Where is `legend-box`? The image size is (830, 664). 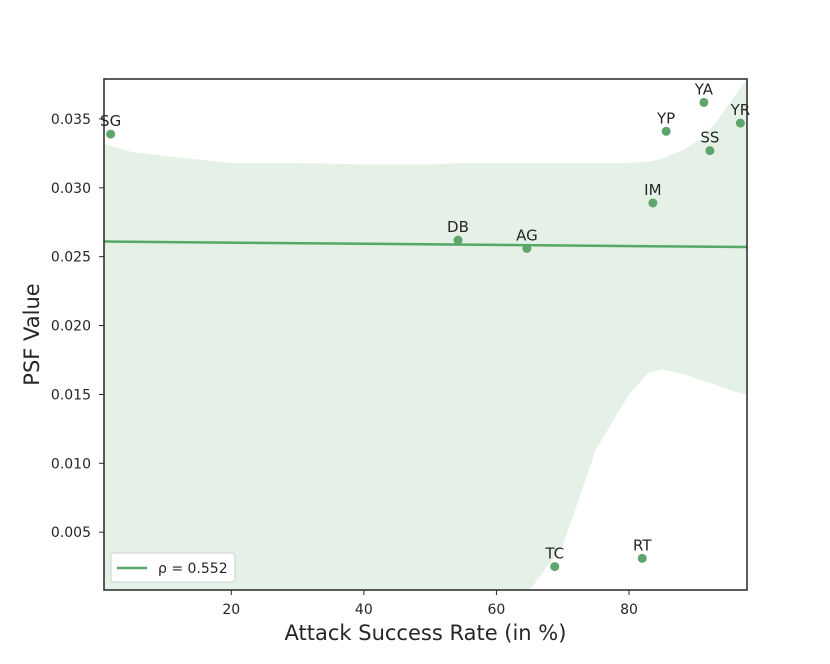
legend-box is located at coordinates (173, 567).